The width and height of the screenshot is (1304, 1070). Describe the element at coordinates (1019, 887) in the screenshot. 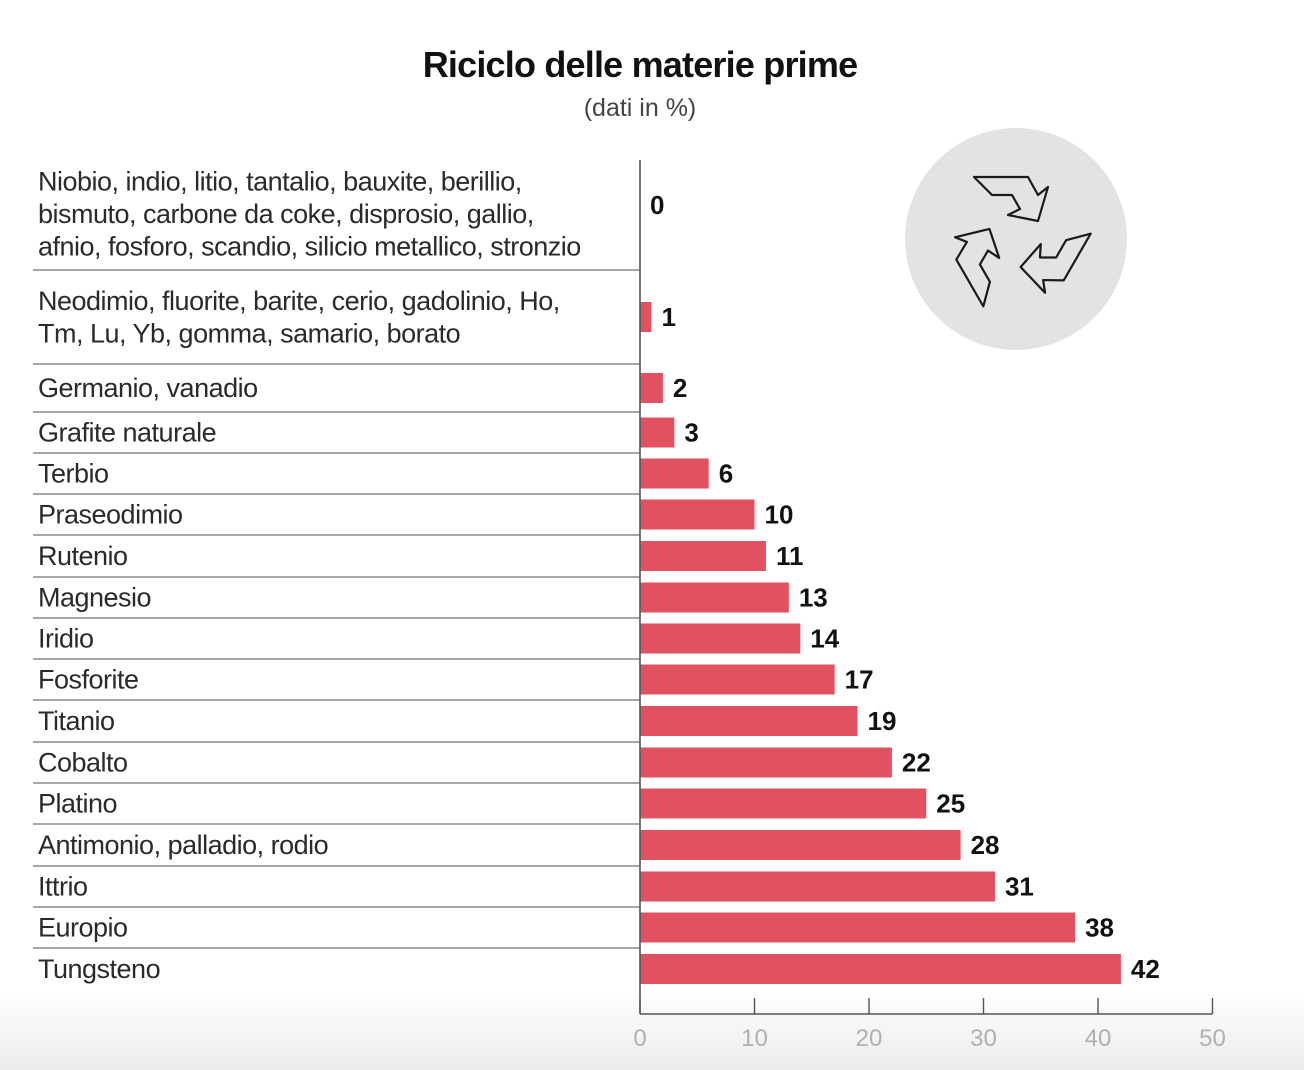

I see `value-label: 31` at that location.